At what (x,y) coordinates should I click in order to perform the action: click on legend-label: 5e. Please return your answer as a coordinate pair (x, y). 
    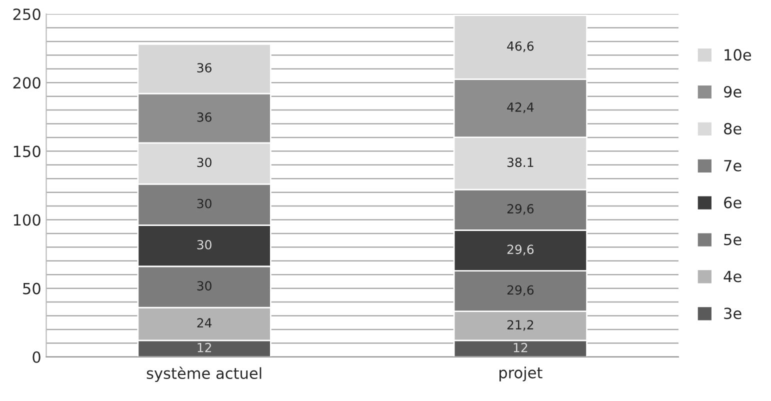
    Looking at the image, I should click on (733, 240).